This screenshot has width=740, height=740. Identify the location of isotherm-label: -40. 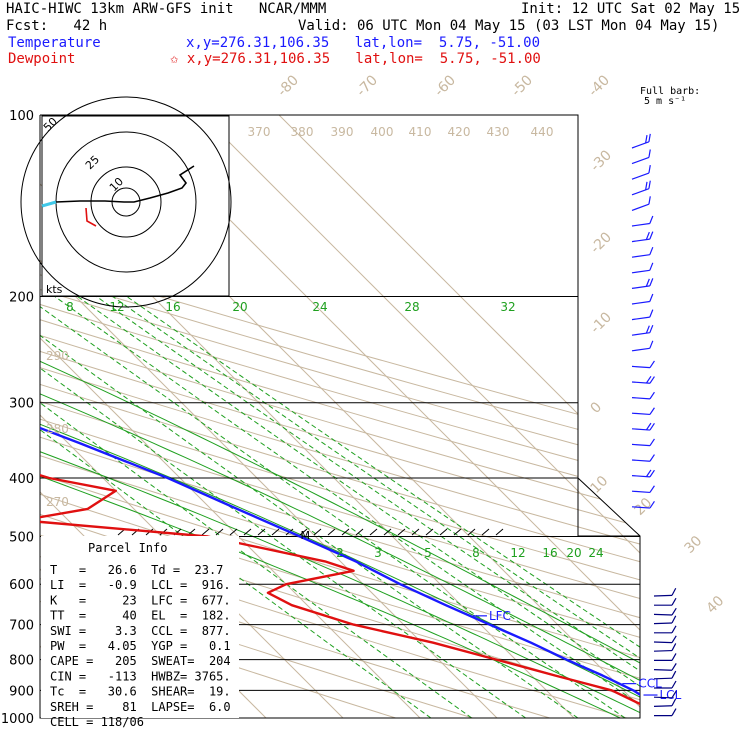
(599, 85).